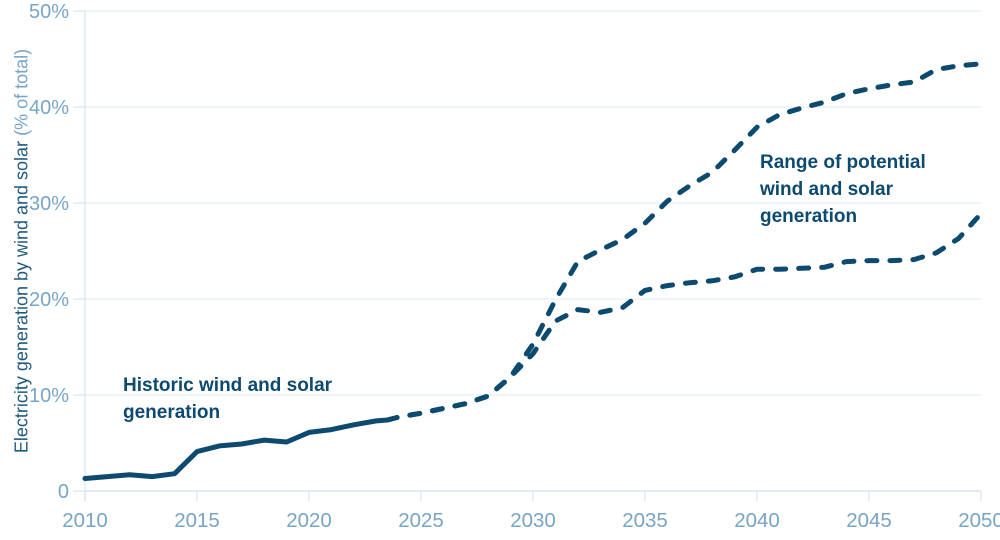 The image size is (1000, 540). Describe the element at coordinates (49, 204) in the screenshot. I see `y-tick-label: 30%` at that location.